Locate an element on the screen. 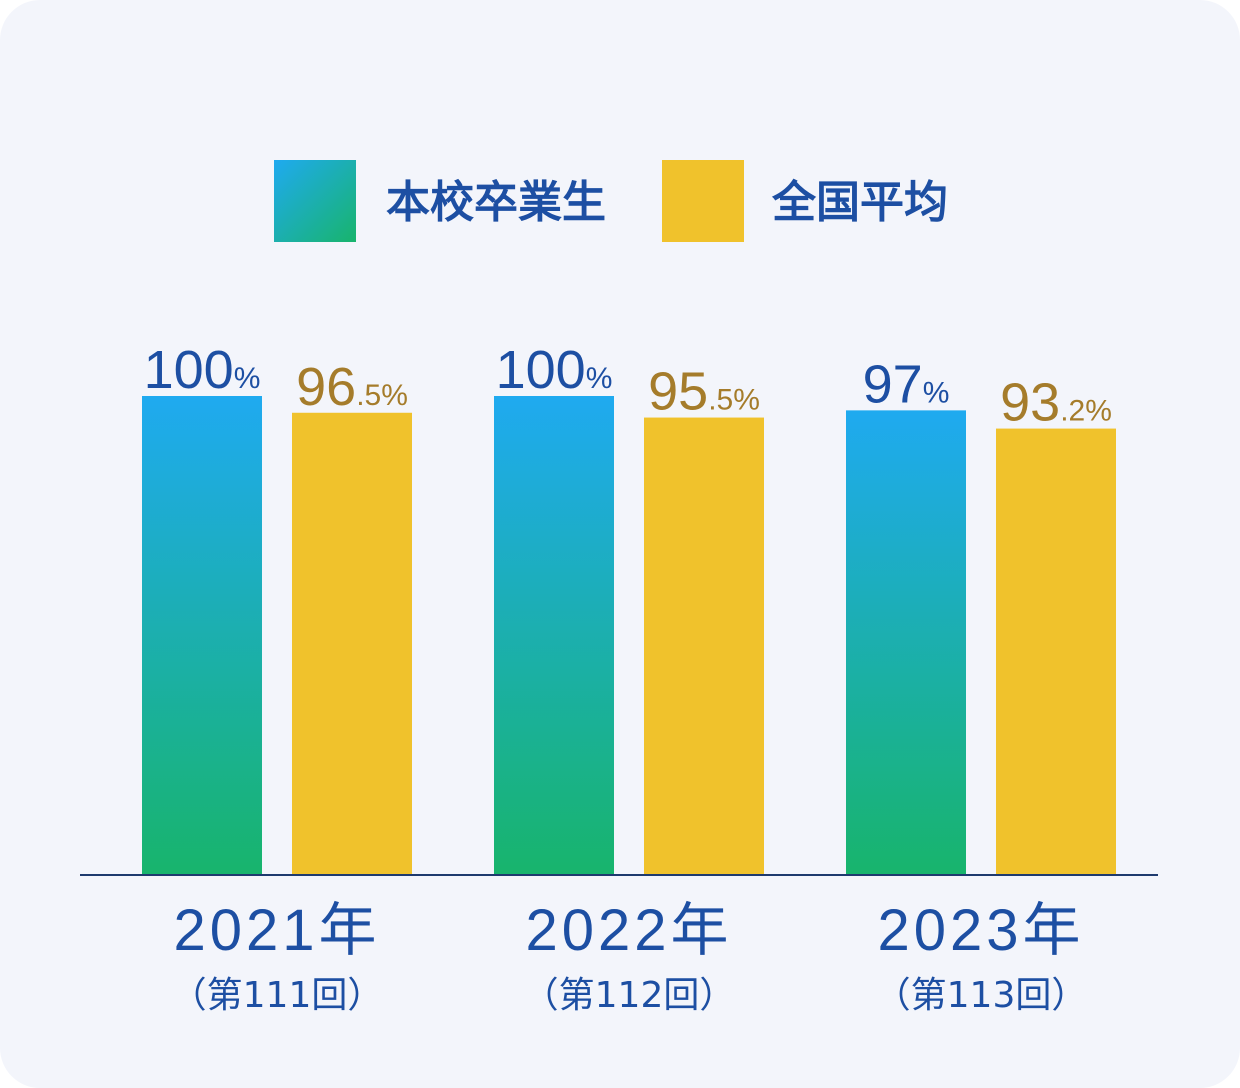 The width and height of the screenshot is (1240, 1088). x-tick-sublabel-1: （第111回） is located at coordinates (277, 995).